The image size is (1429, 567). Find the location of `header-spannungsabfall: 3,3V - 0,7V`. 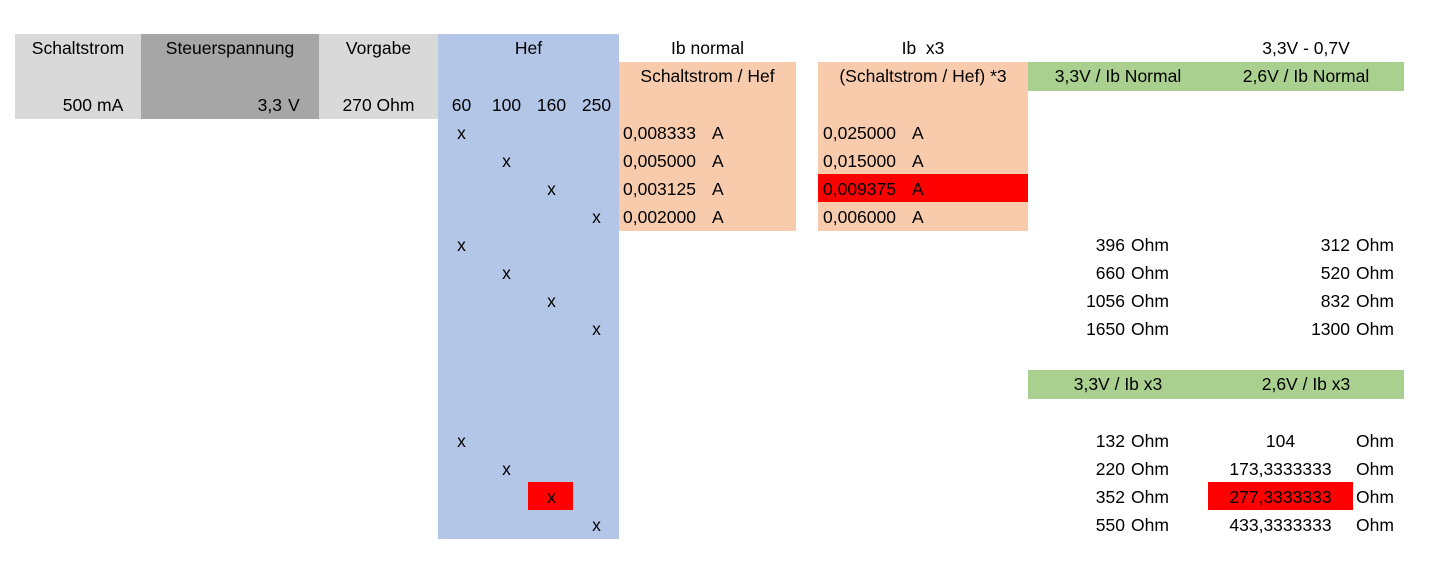

header-spannungsabfall: 3,3V - 0,7V is located at coordinates (1306, 48).